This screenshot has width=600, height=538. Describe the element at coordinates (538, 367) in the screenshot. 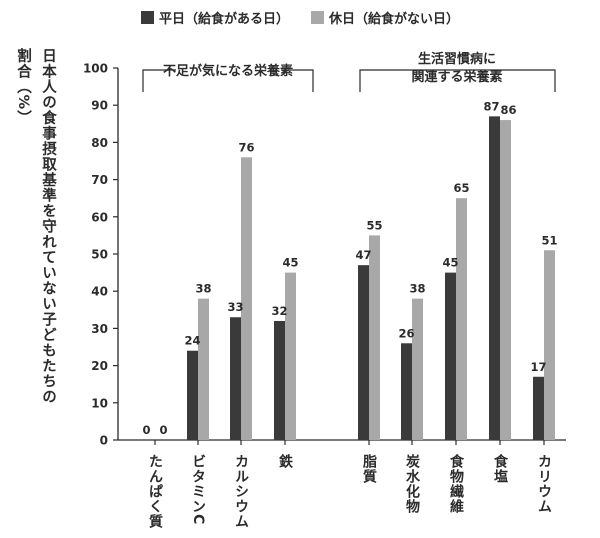

I see `value-label-weekday: 17` at that location.